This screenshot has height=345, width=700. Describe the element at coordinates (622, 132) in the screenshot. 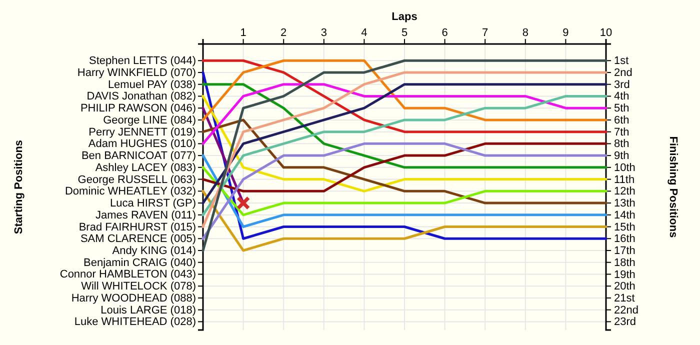

I see `y2-tick-label: 7th` at that location.